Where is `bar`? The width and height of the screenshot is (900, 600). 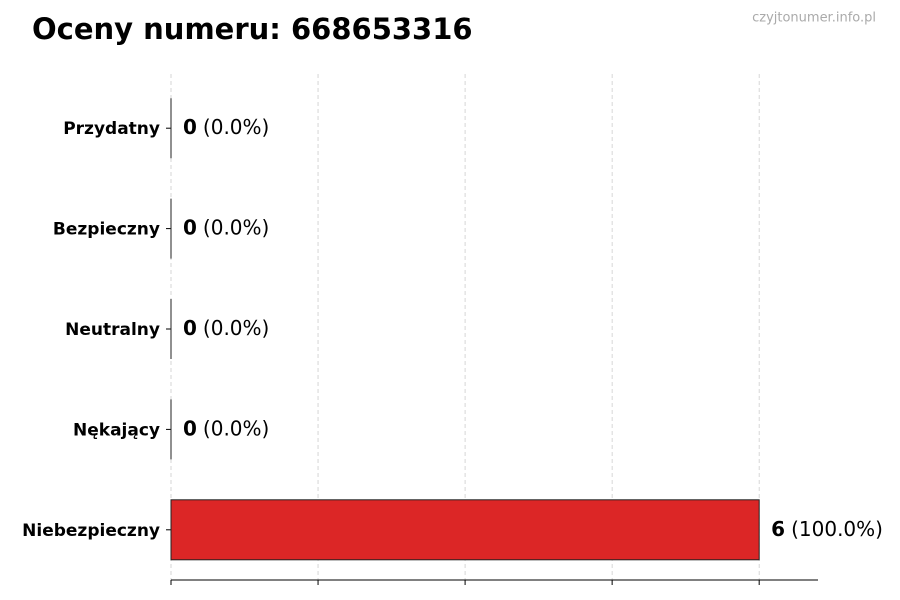 bar is located at coordinates (465, 530).